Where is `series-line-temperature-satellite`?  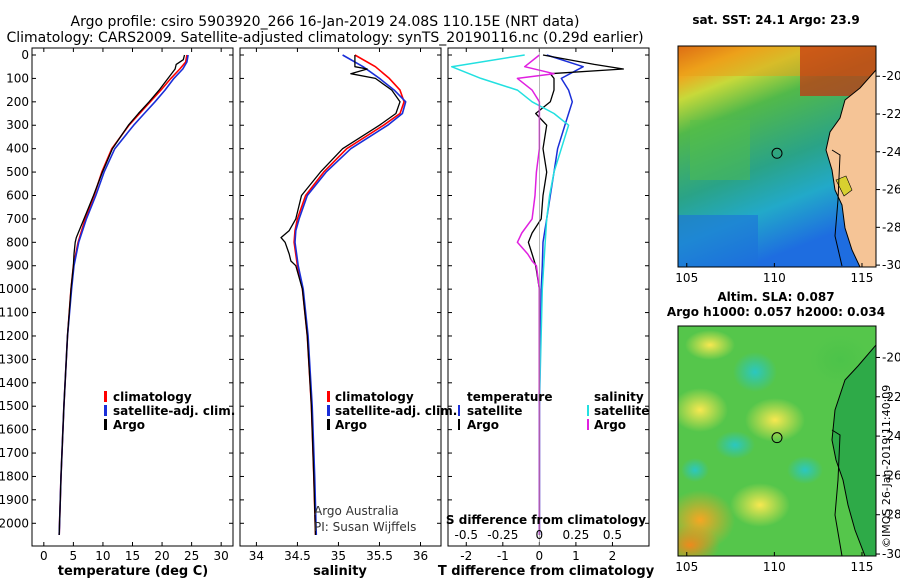
series-line-temperature-satellite is located at coordinates (561, 294).